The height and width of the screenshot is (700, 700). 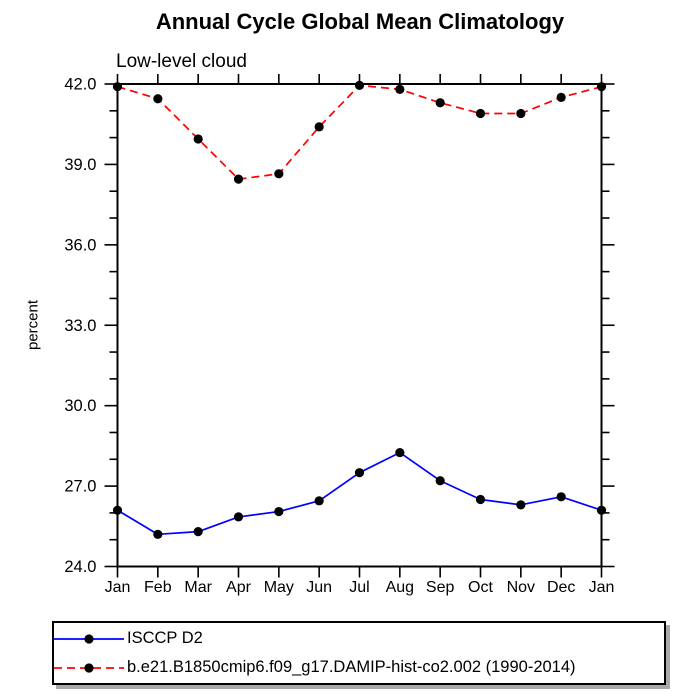 I want to click on legend-swatch-isccp-line, so click(x=89, y=638).